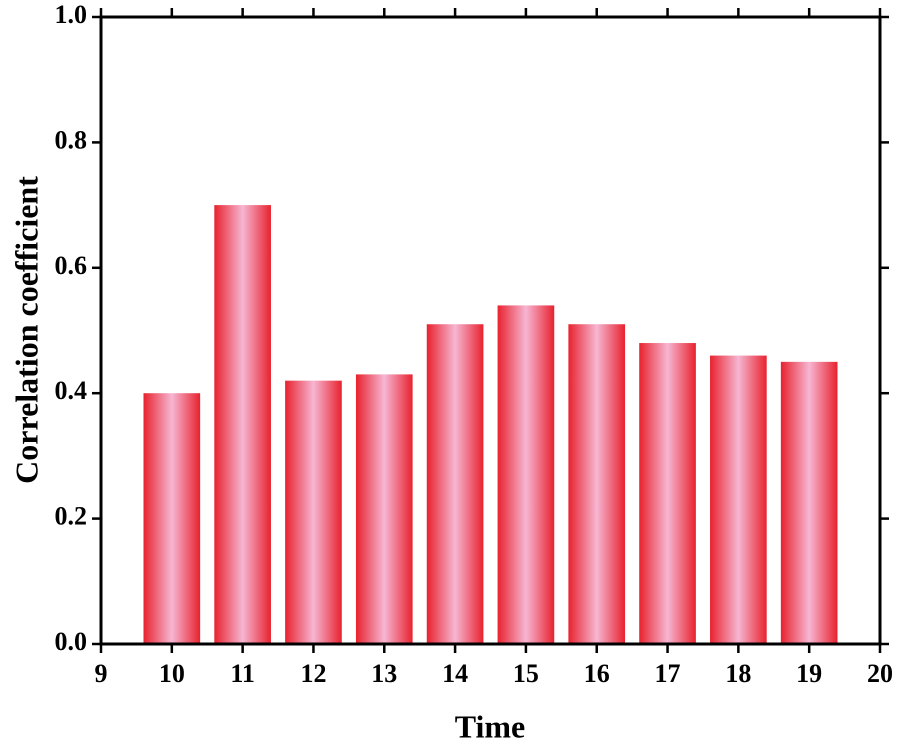 The height and width of the screenshot is (749, 900). What do you see at coordinates (490, 726) in the screenshot?
I see `x-axis-label: Time` at bounding box center [490, 726].